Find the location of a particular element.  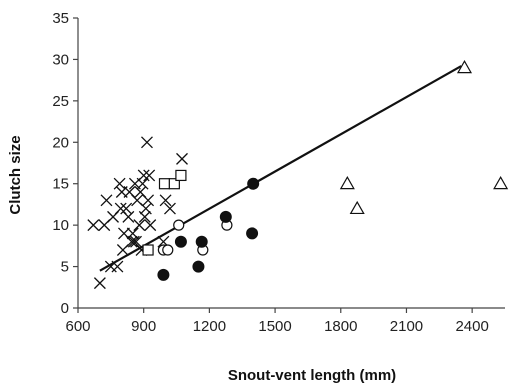

y-ticks: 0 5 10 15 20 25 30 35 is located at coordinates (65, 163).